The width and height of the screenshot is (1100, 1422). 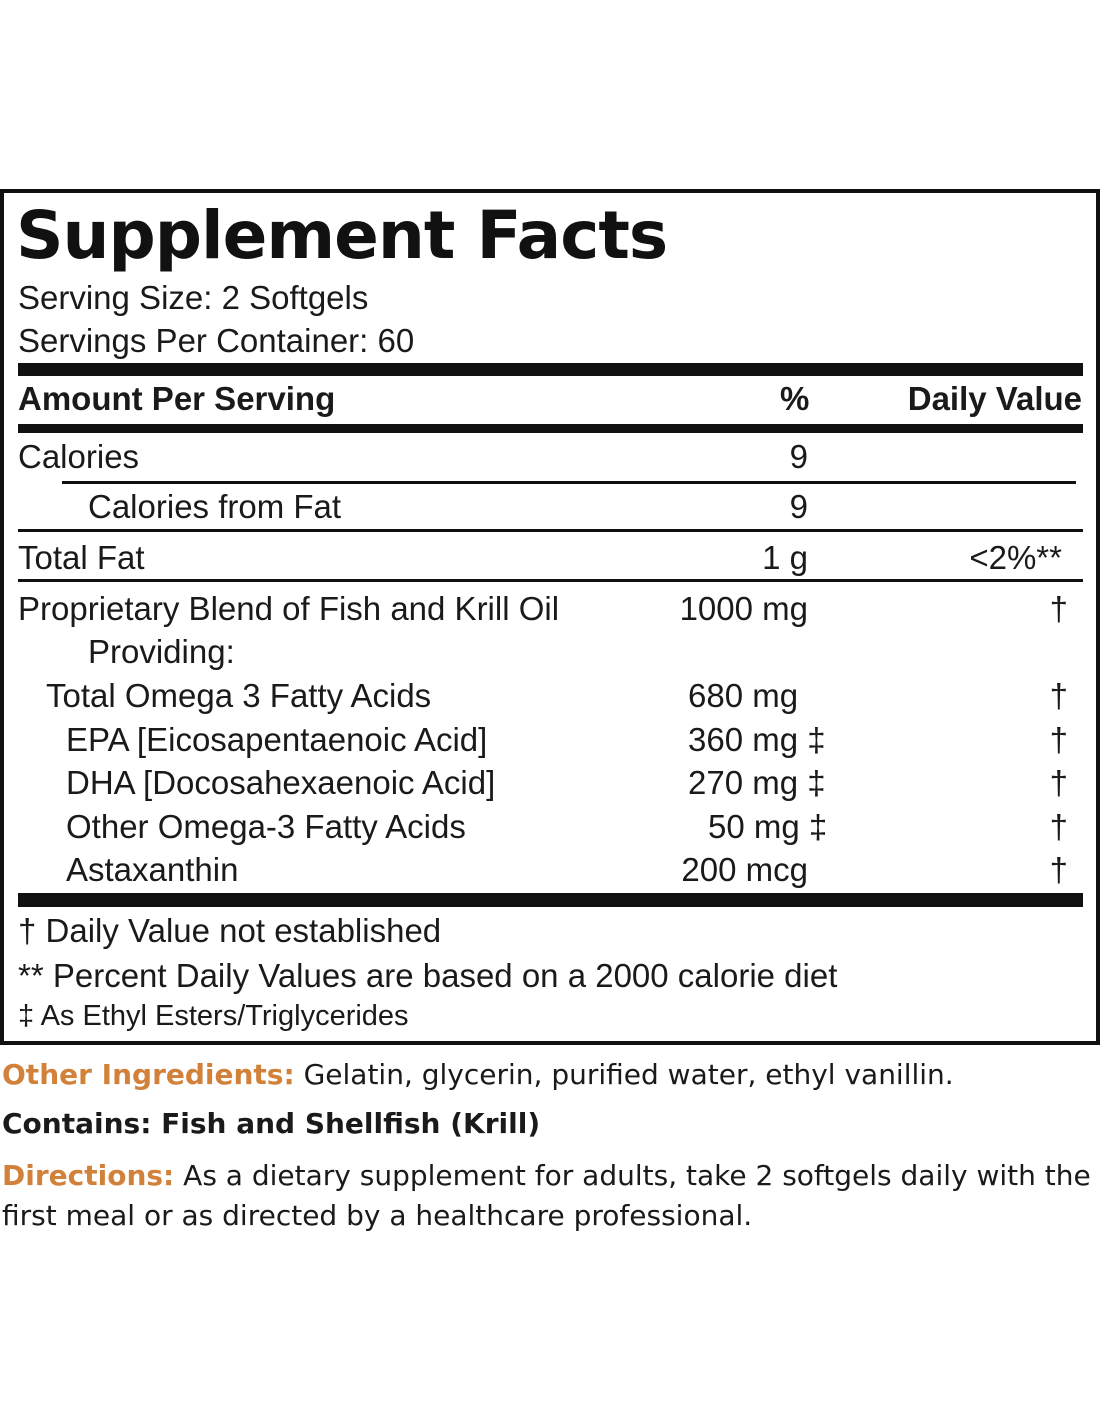 What do you see at coordinates (743, 695) in the screenshot?
I see `row-amount: 680 mg` at bounding box center [743, 695].